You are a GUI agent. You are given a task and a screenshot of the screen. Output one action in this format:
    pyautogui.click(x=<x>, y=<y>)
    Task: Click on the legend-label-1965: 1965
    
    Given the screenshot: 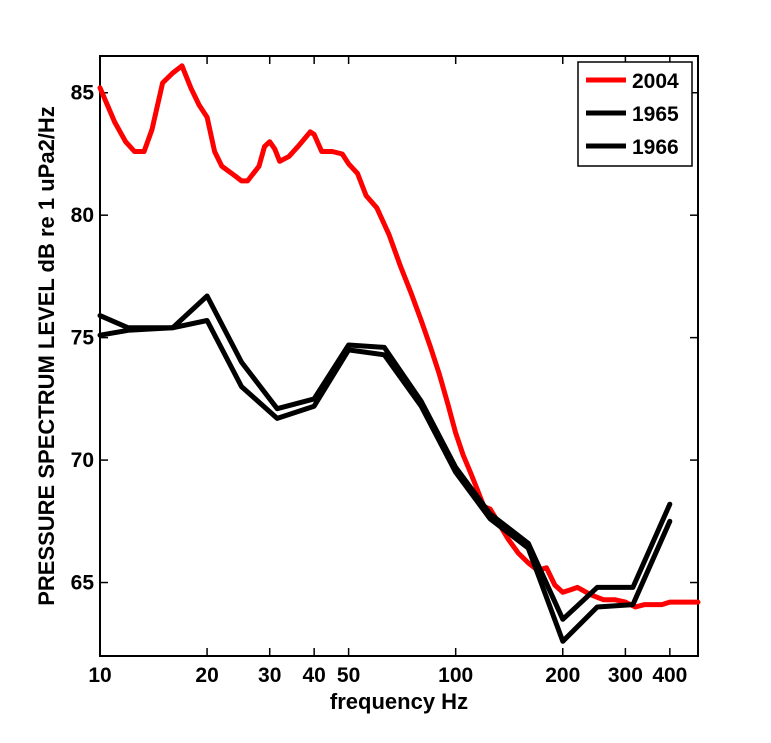 What is the action you would take?
    pyautogui.click(x=655, y=114)
    